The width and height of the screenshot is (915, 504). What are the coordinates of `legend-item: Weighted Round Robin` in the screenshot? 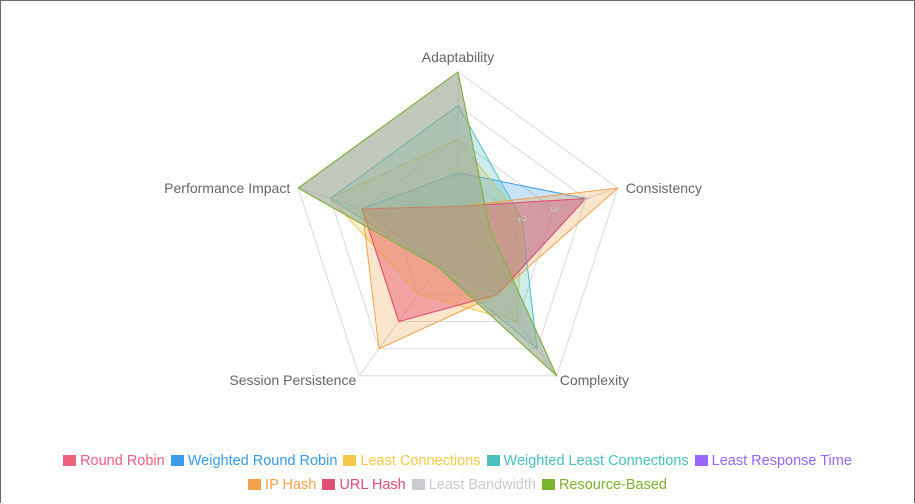 It's located at (254, 461).